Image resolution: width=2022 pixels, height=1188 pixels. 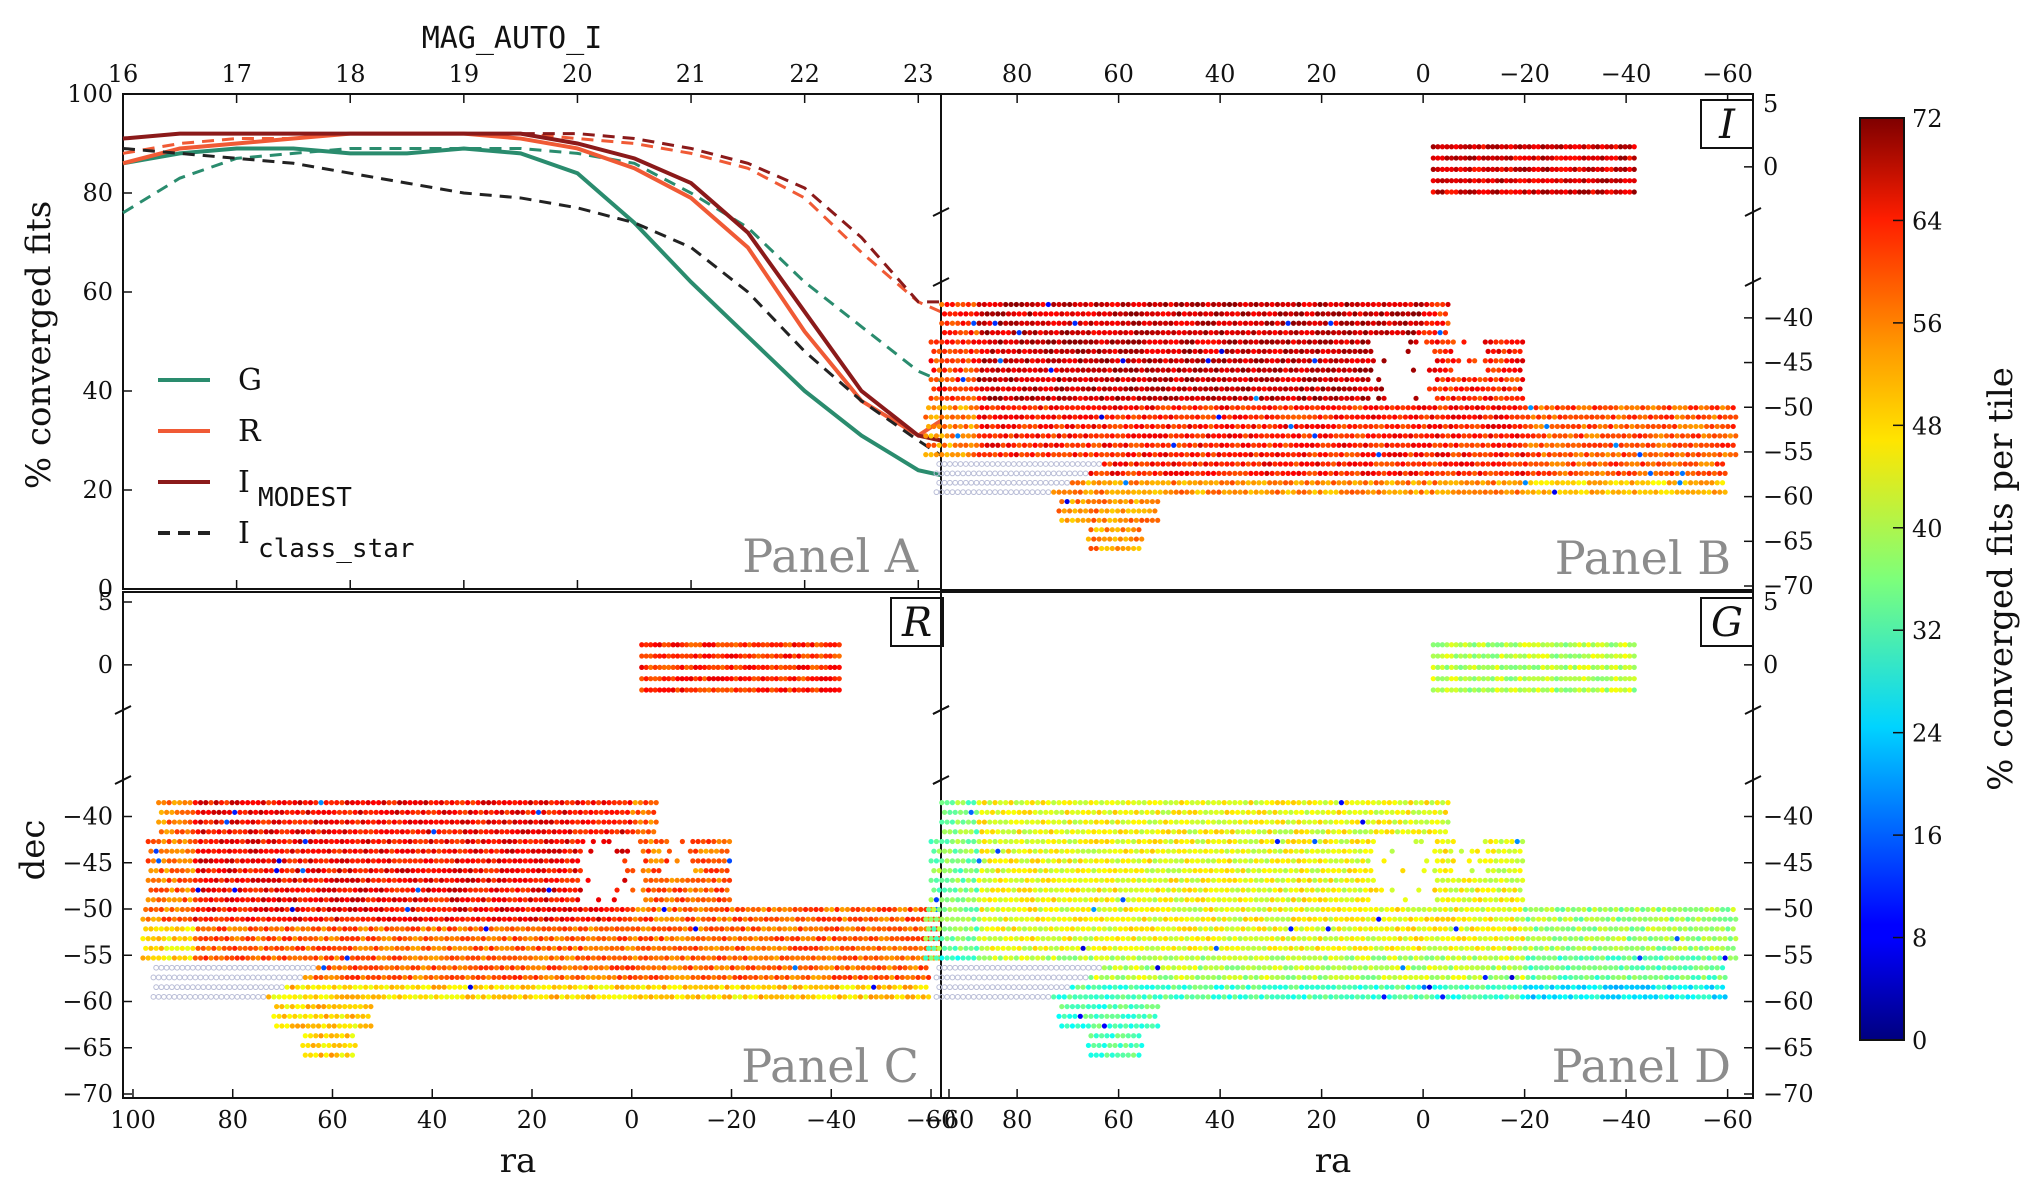 I want to click on legend-subscript: class_star, so click(x=336, y=549).